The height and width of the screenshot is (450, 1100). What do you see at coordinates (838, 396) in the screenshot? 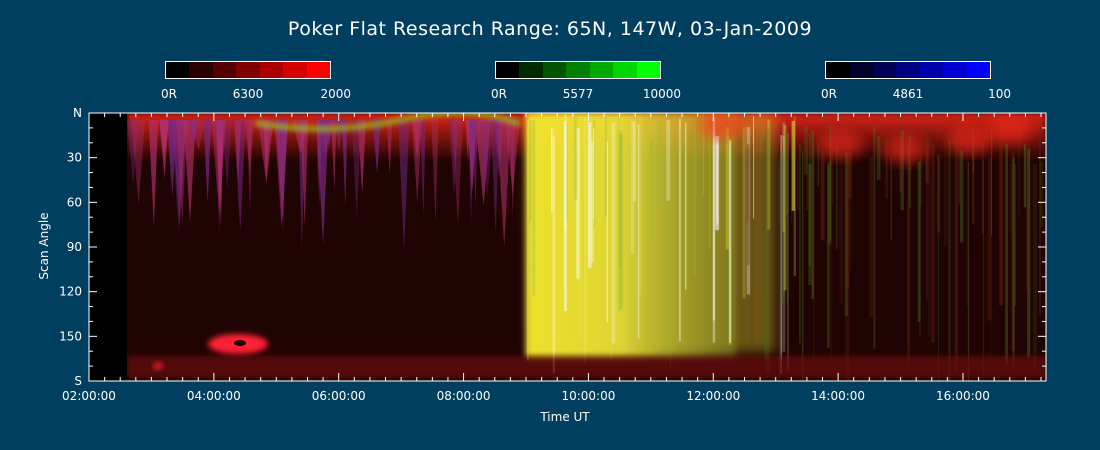
I see `x-tick-label: 14:00:00` at bounding box center [838, 396].